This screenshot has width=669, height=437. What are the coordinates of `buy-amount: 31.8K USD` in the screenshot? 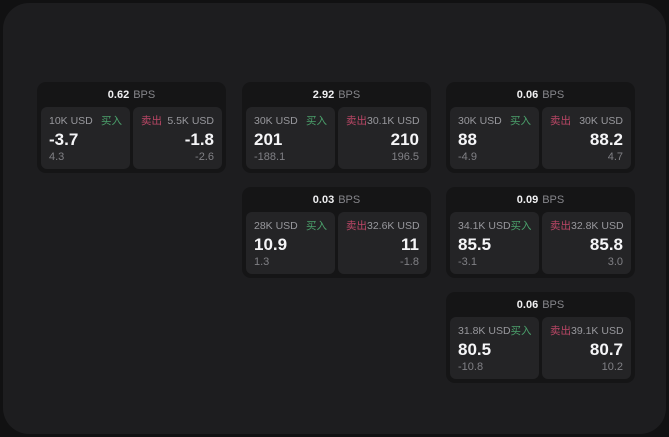 It's located at (484, 330).